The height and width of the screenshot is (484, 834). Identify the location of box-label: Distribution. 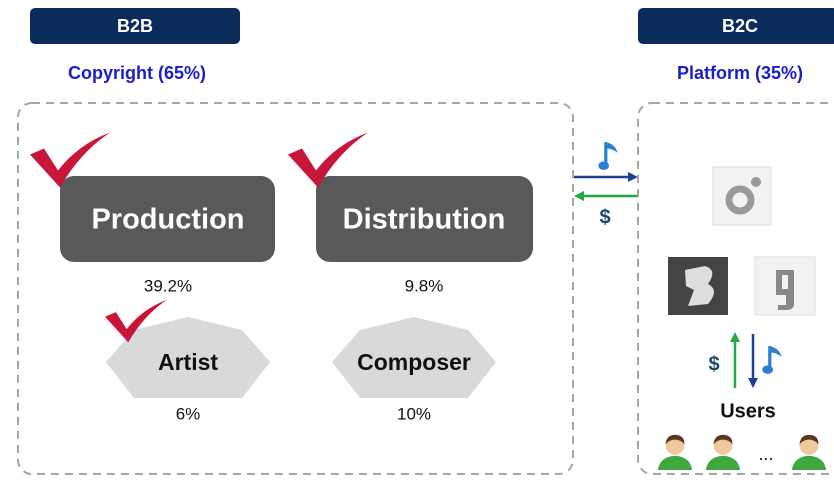
(424, 220).